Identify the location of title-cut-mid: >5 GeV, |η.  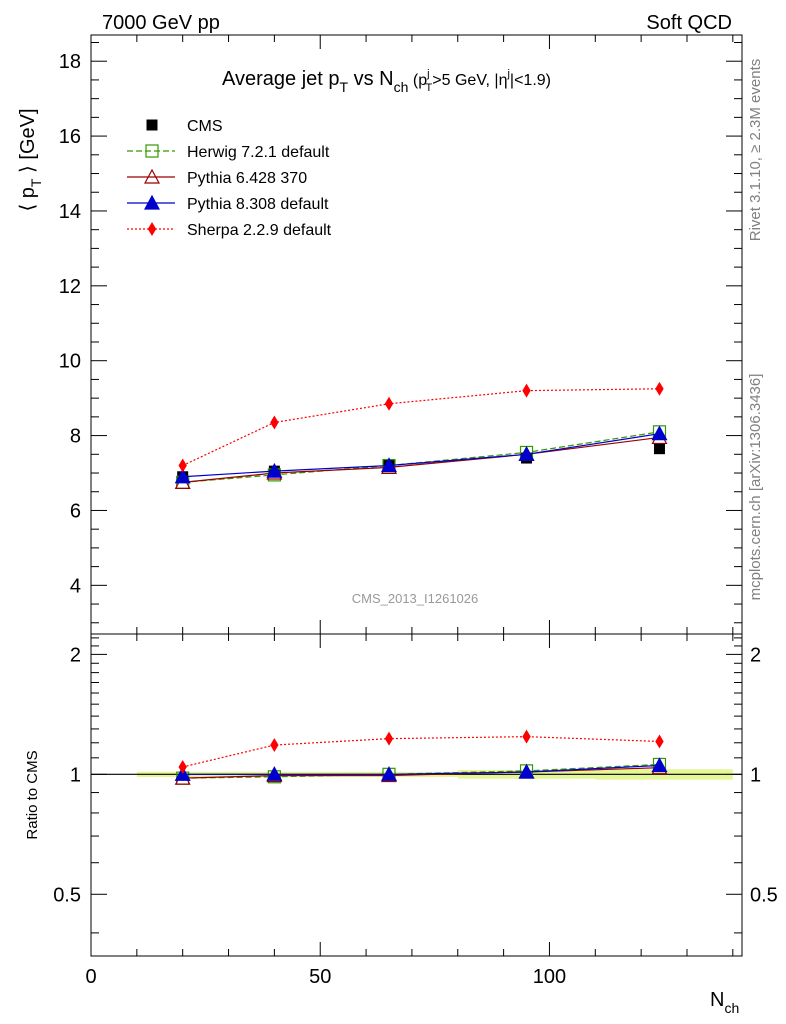
(469, 80).